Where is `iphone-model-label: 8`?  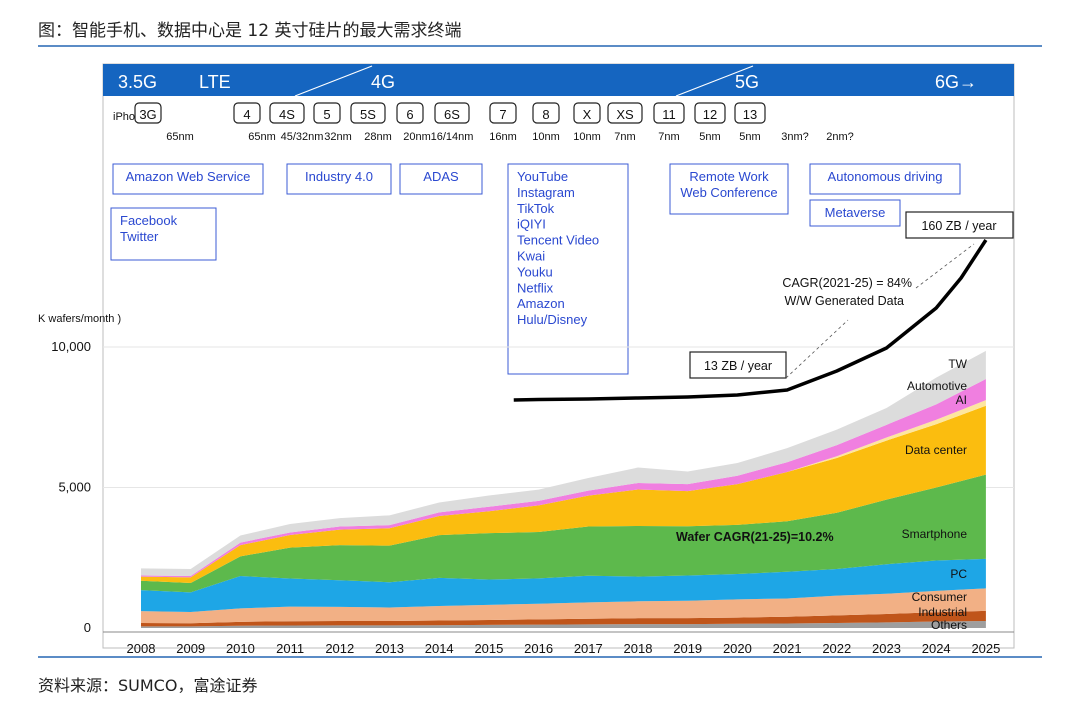 iphone-model-label: 8 is located at coordinates (545, 114).